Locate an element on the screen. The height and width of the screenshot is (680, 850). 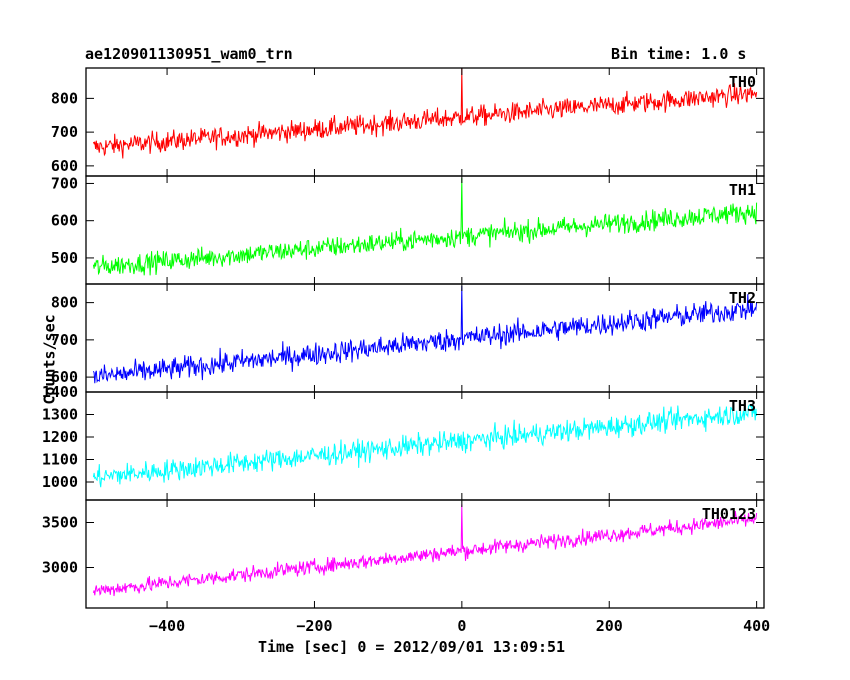
x-tick-label: −400 is located at coordinates (167, 626).